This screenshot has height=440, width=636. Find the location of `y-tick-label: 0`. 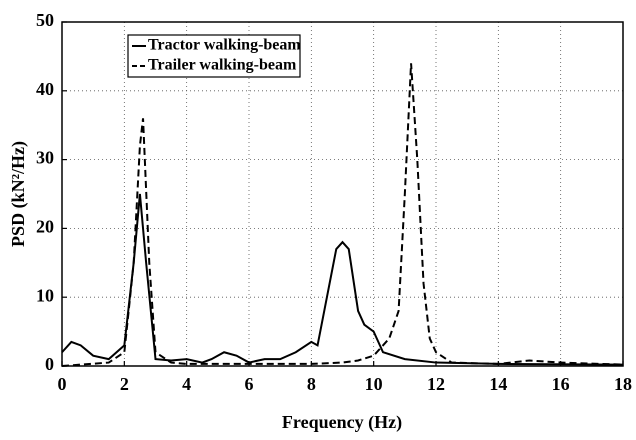

y-tick-label: 0 is located at coordinates (49, 364).